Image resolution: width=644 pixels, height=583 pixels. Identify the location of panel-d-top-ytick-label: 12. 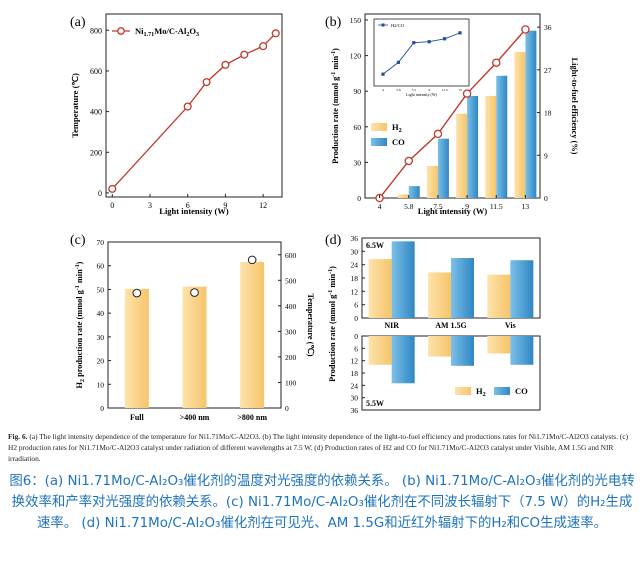
(355, 291).